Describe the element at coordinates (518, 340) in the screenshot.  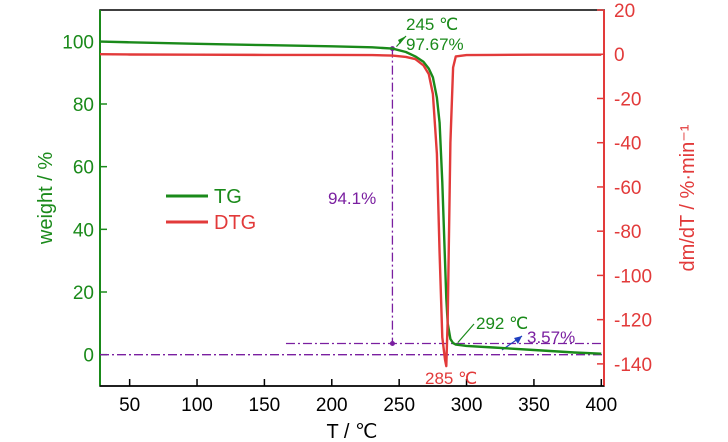
I see `residue-arrow-head` at that location.